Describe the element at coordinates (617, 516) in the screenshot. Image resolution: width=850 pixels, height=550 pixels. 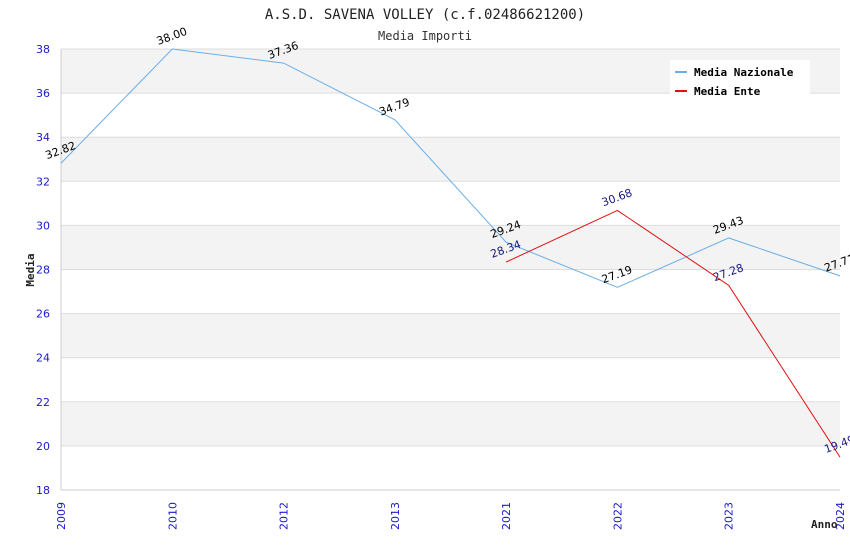
I see `x-tick-label: 2022` at that location.